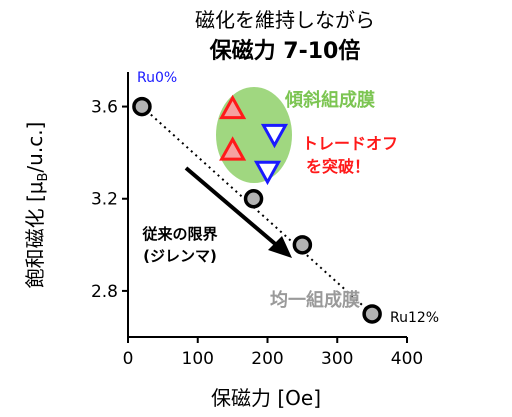 The image size is (512, 417). What do you see at coordinates (179, 234) in the screenshot?
I see `limit-text-line1: 従来の限界` at bounding box center [179, 234].